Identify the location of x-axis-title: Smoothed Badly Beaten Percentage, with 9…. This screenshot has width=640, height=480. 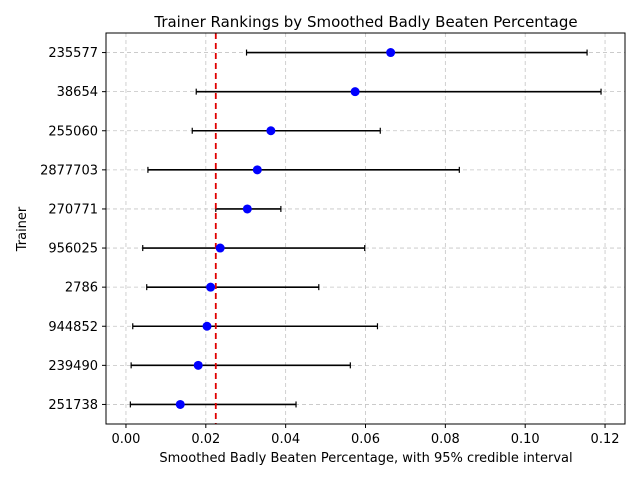
(365, 458).